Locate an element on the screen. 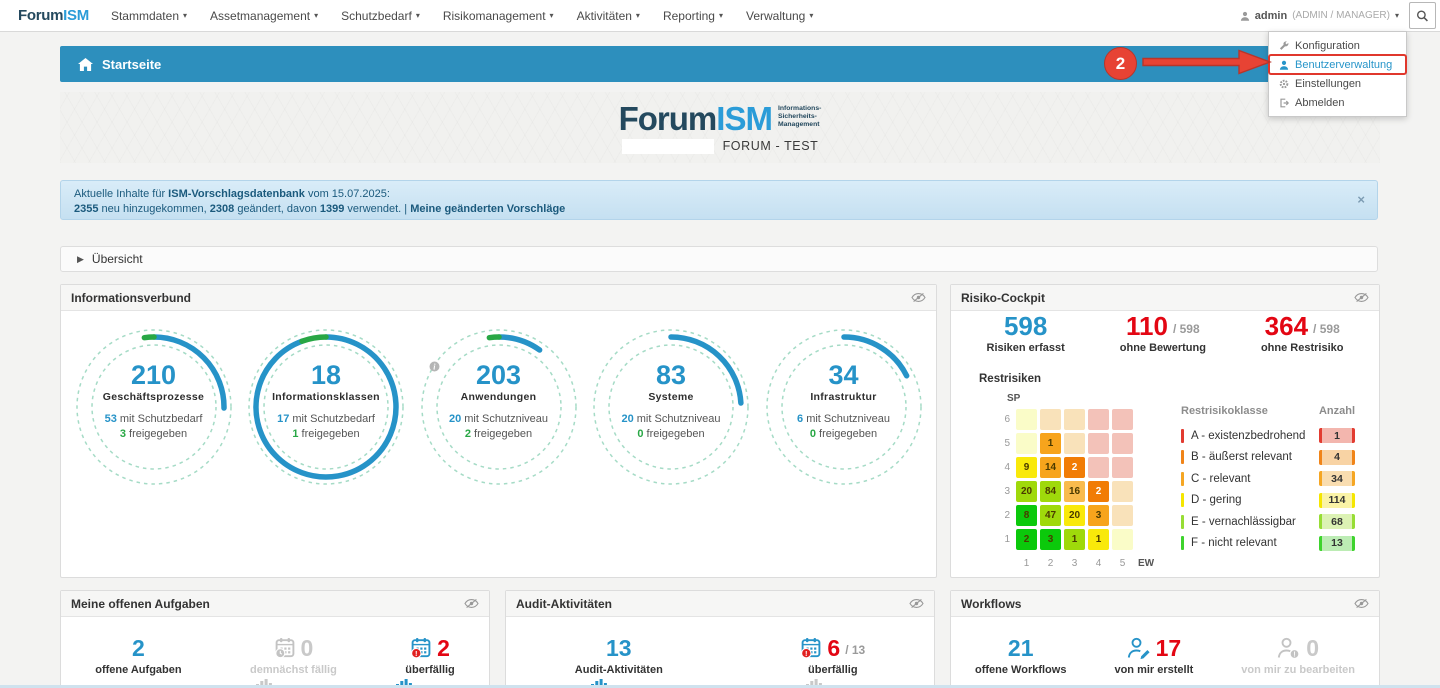 The height and width of the screenshot is (688, 1440). matrix-cell-sp1-ew2: 3 is located at coordinates (1050, 539).